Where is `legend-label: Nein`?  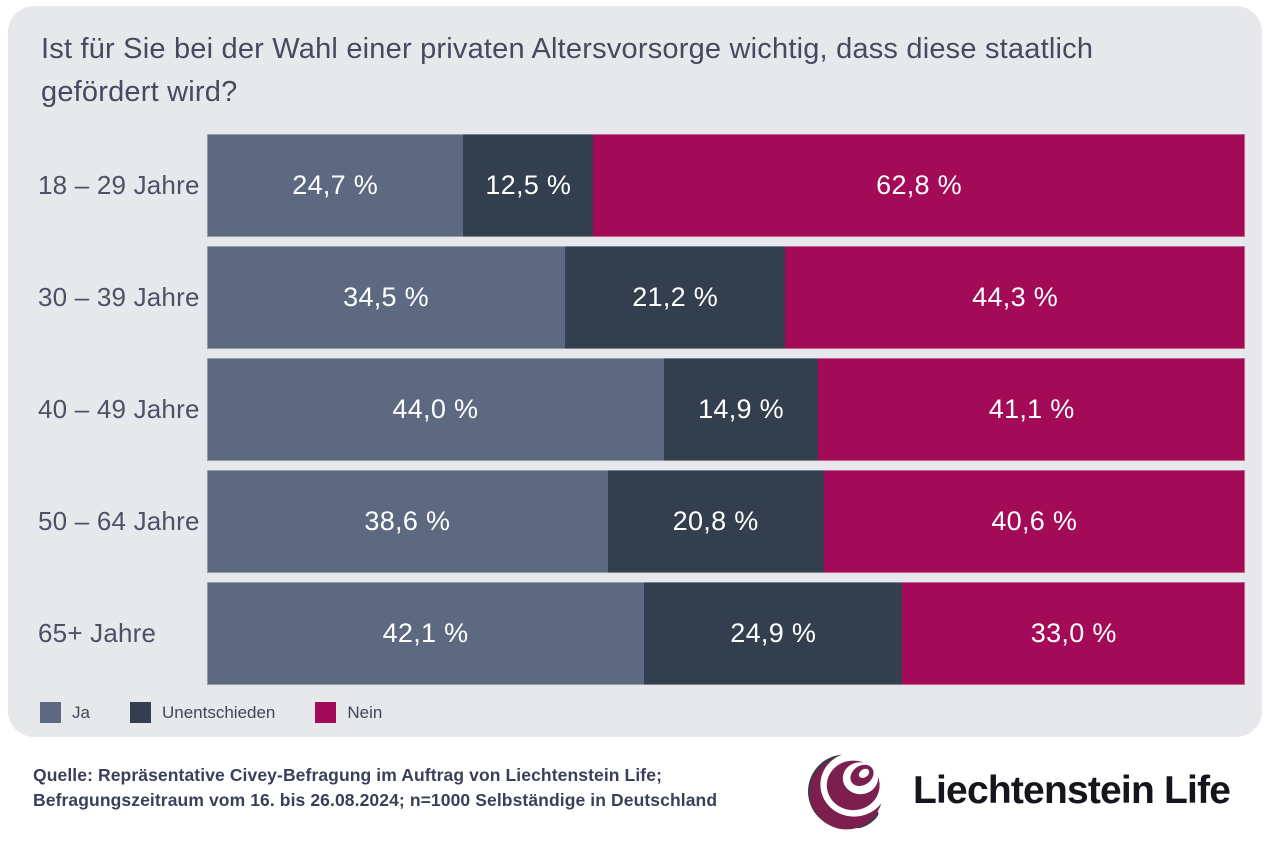 legend-label: Nein is located at coordinates (365, 712).